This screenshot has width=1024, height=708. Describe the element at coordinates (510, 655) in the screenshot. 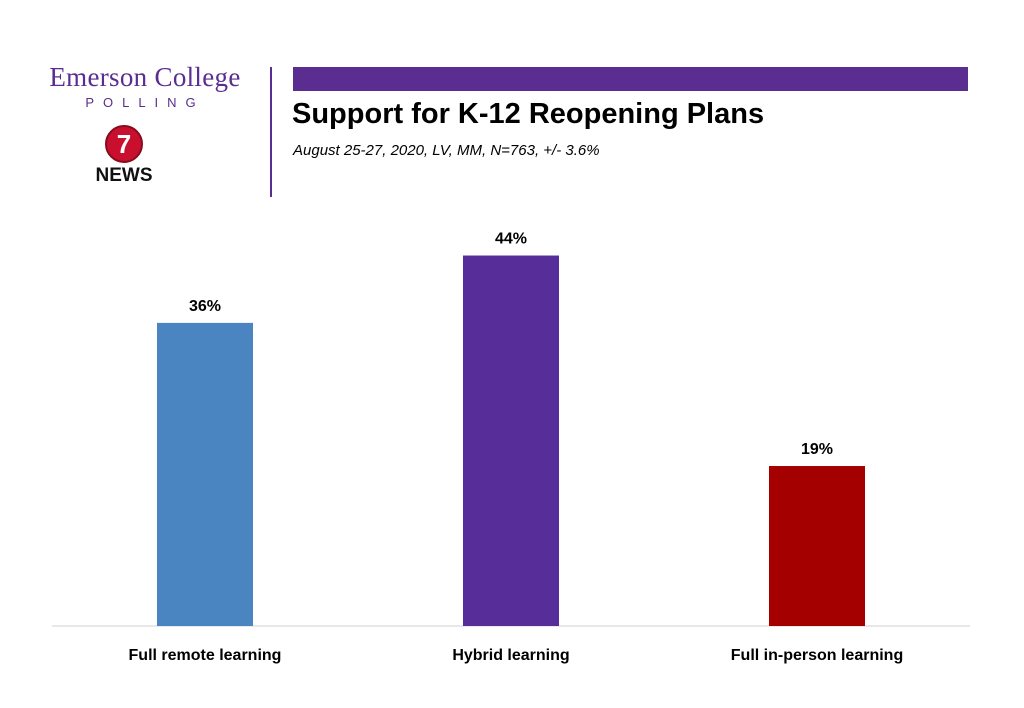

I see `category-label-2: Hybrid learning` at that location.